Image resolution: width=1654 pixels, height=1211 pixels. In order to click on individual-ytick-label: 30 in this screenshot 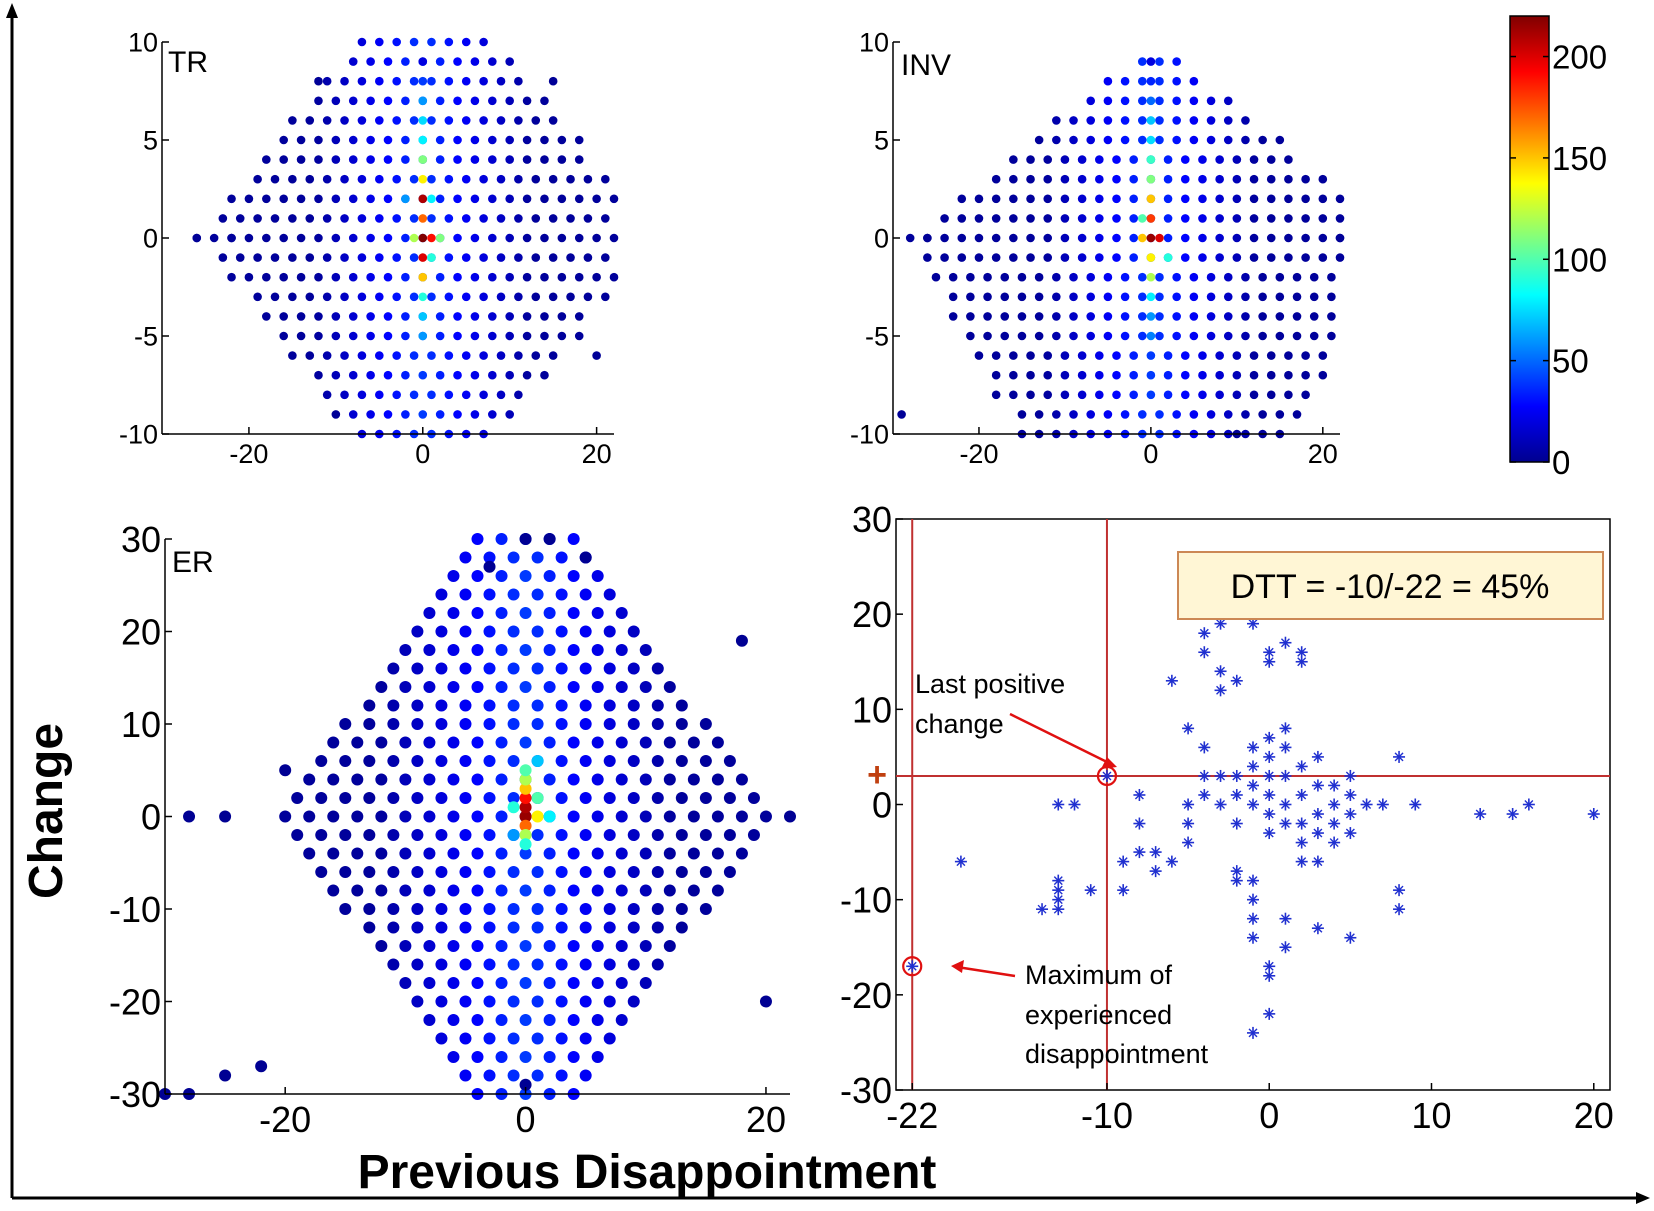, I will do `click(872, 519)`.